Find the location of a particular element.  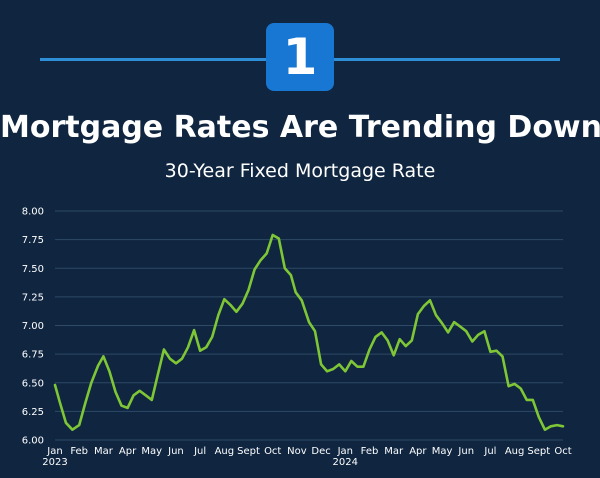

x-tick-label: Dec is located at coordinates (320, 451).